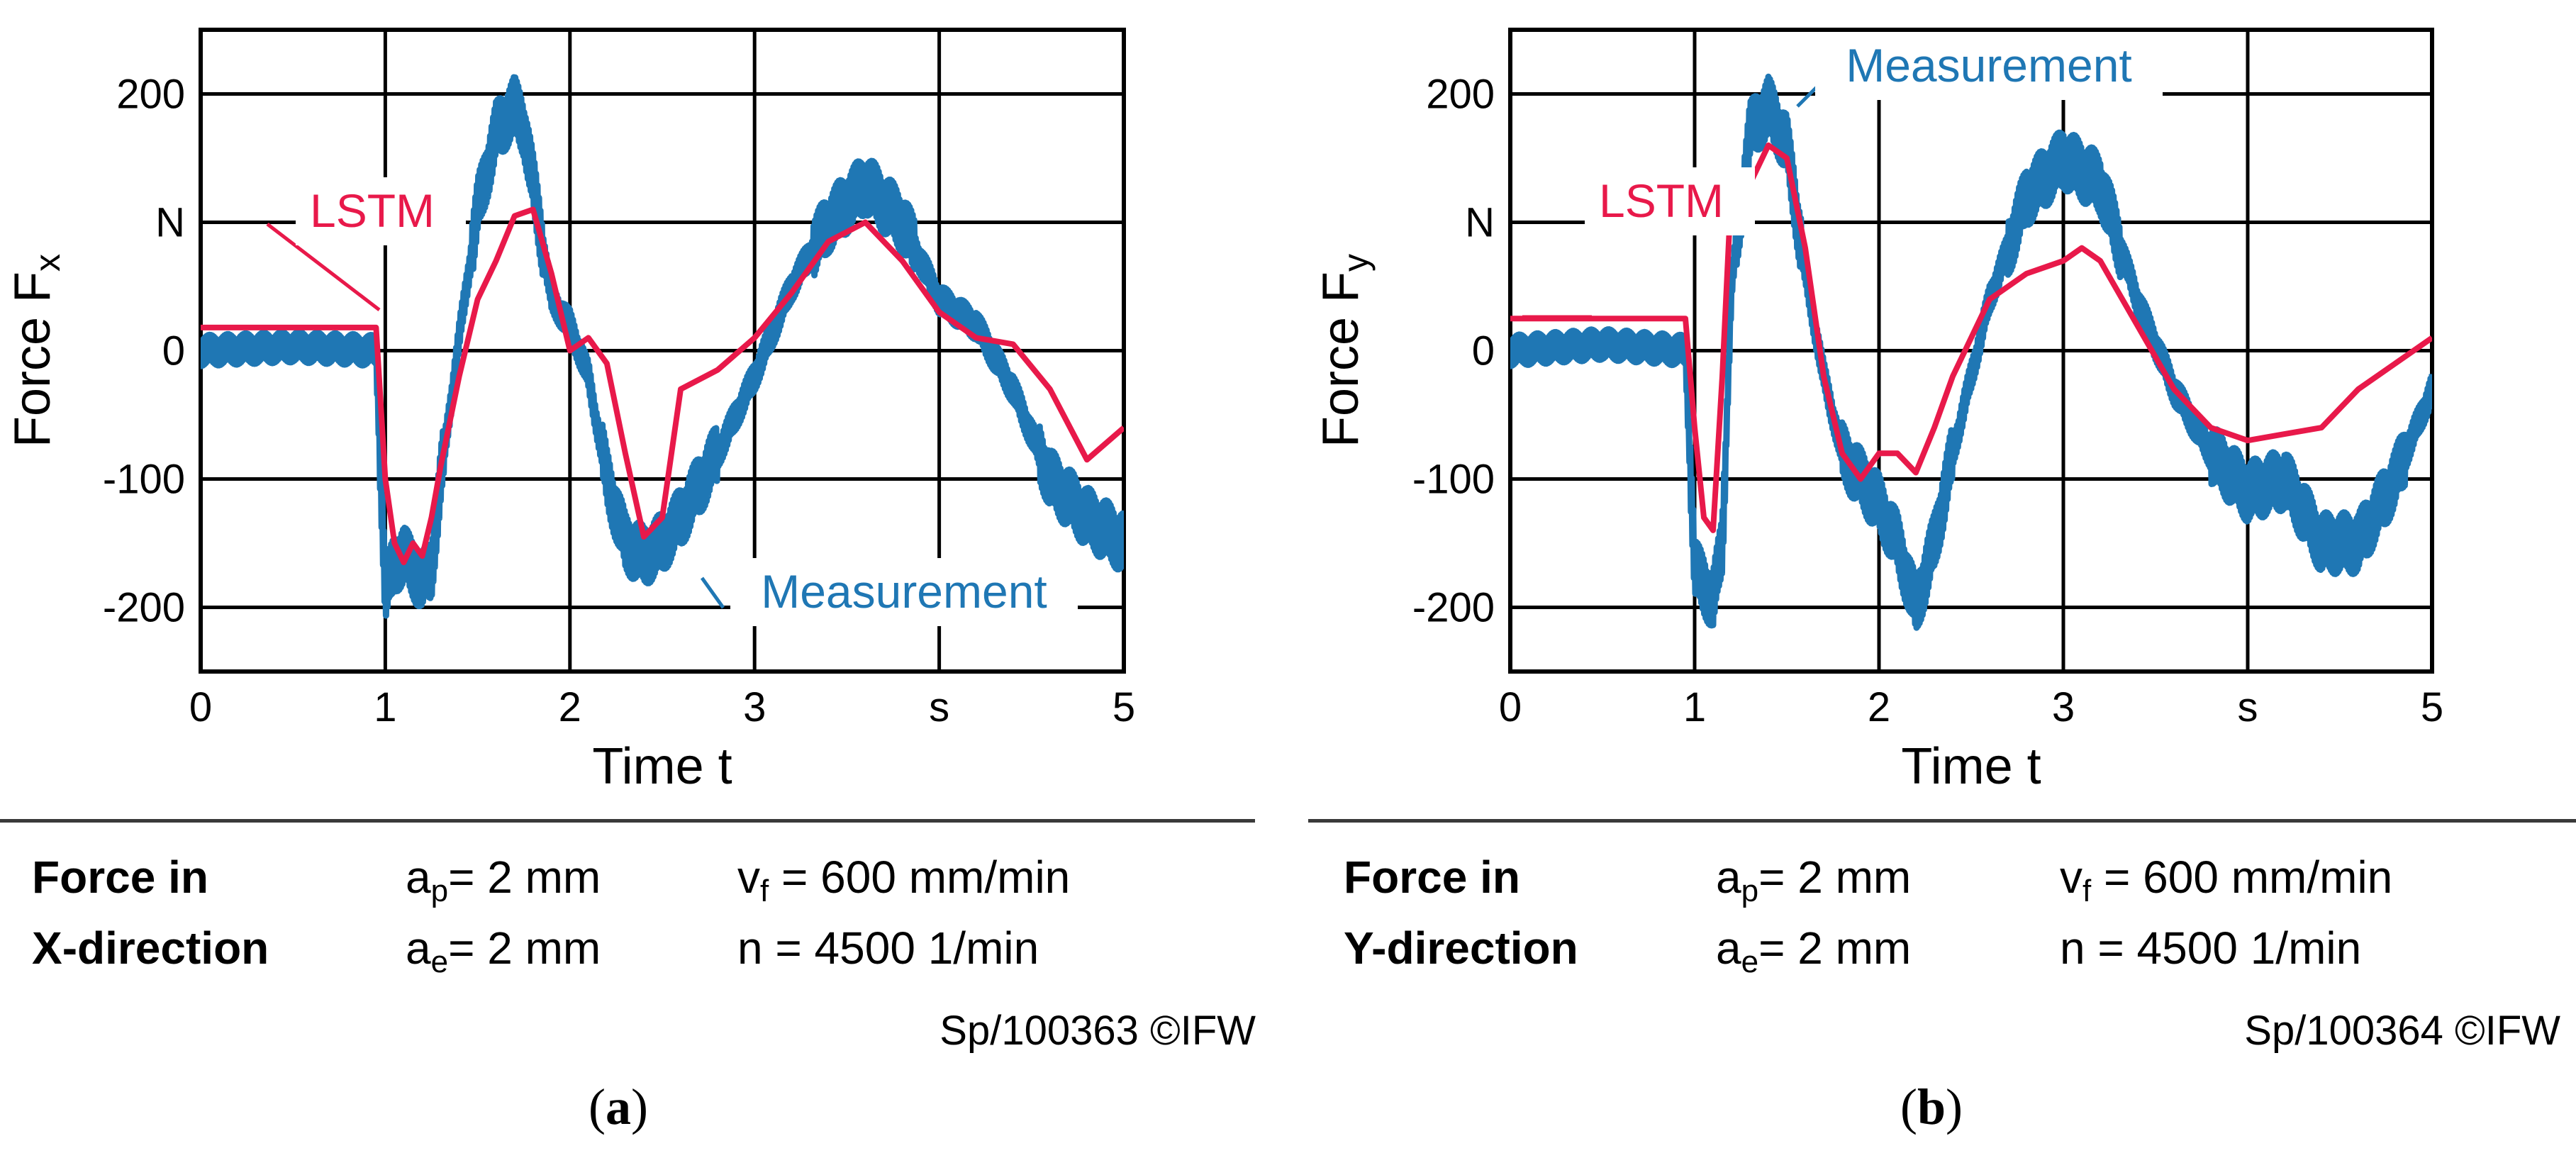 The width and height of the screenshot is (2576, 1153). I want to click on param-ae-a: ae= 2 mm, so click(504, 951).